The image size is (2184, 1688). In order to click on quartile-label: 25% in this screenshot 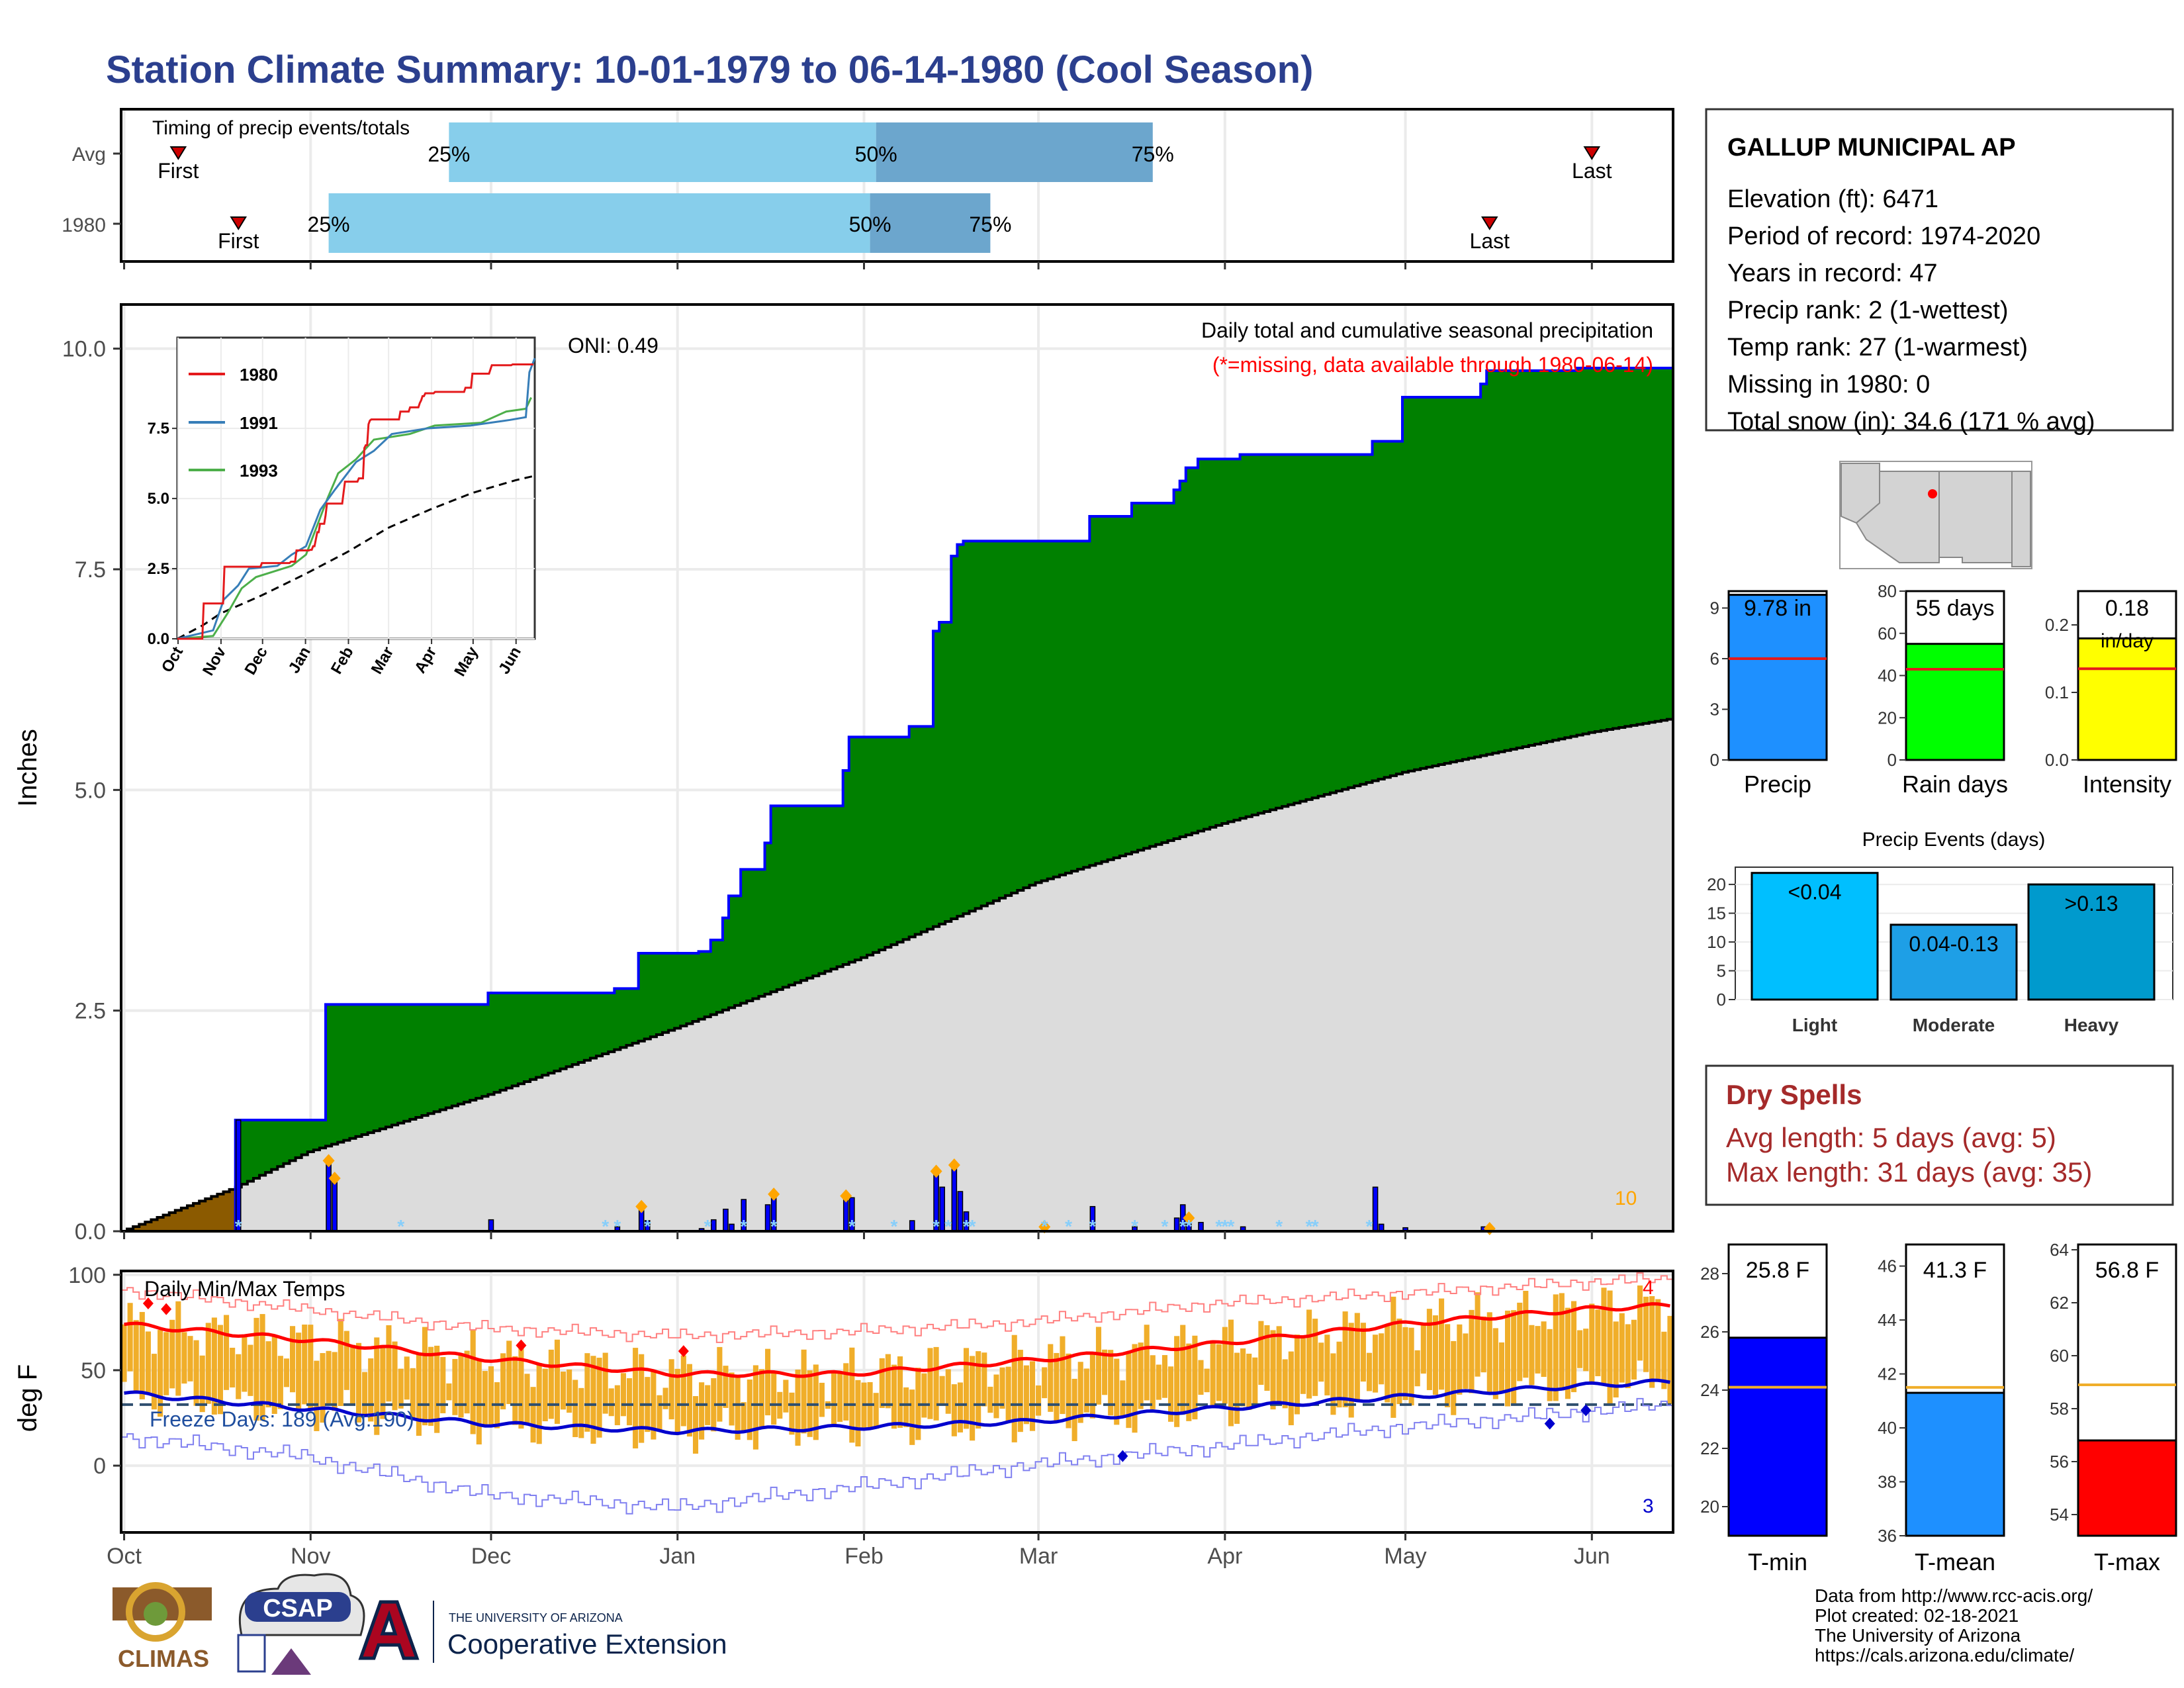, I will do `click(449, 154)`.